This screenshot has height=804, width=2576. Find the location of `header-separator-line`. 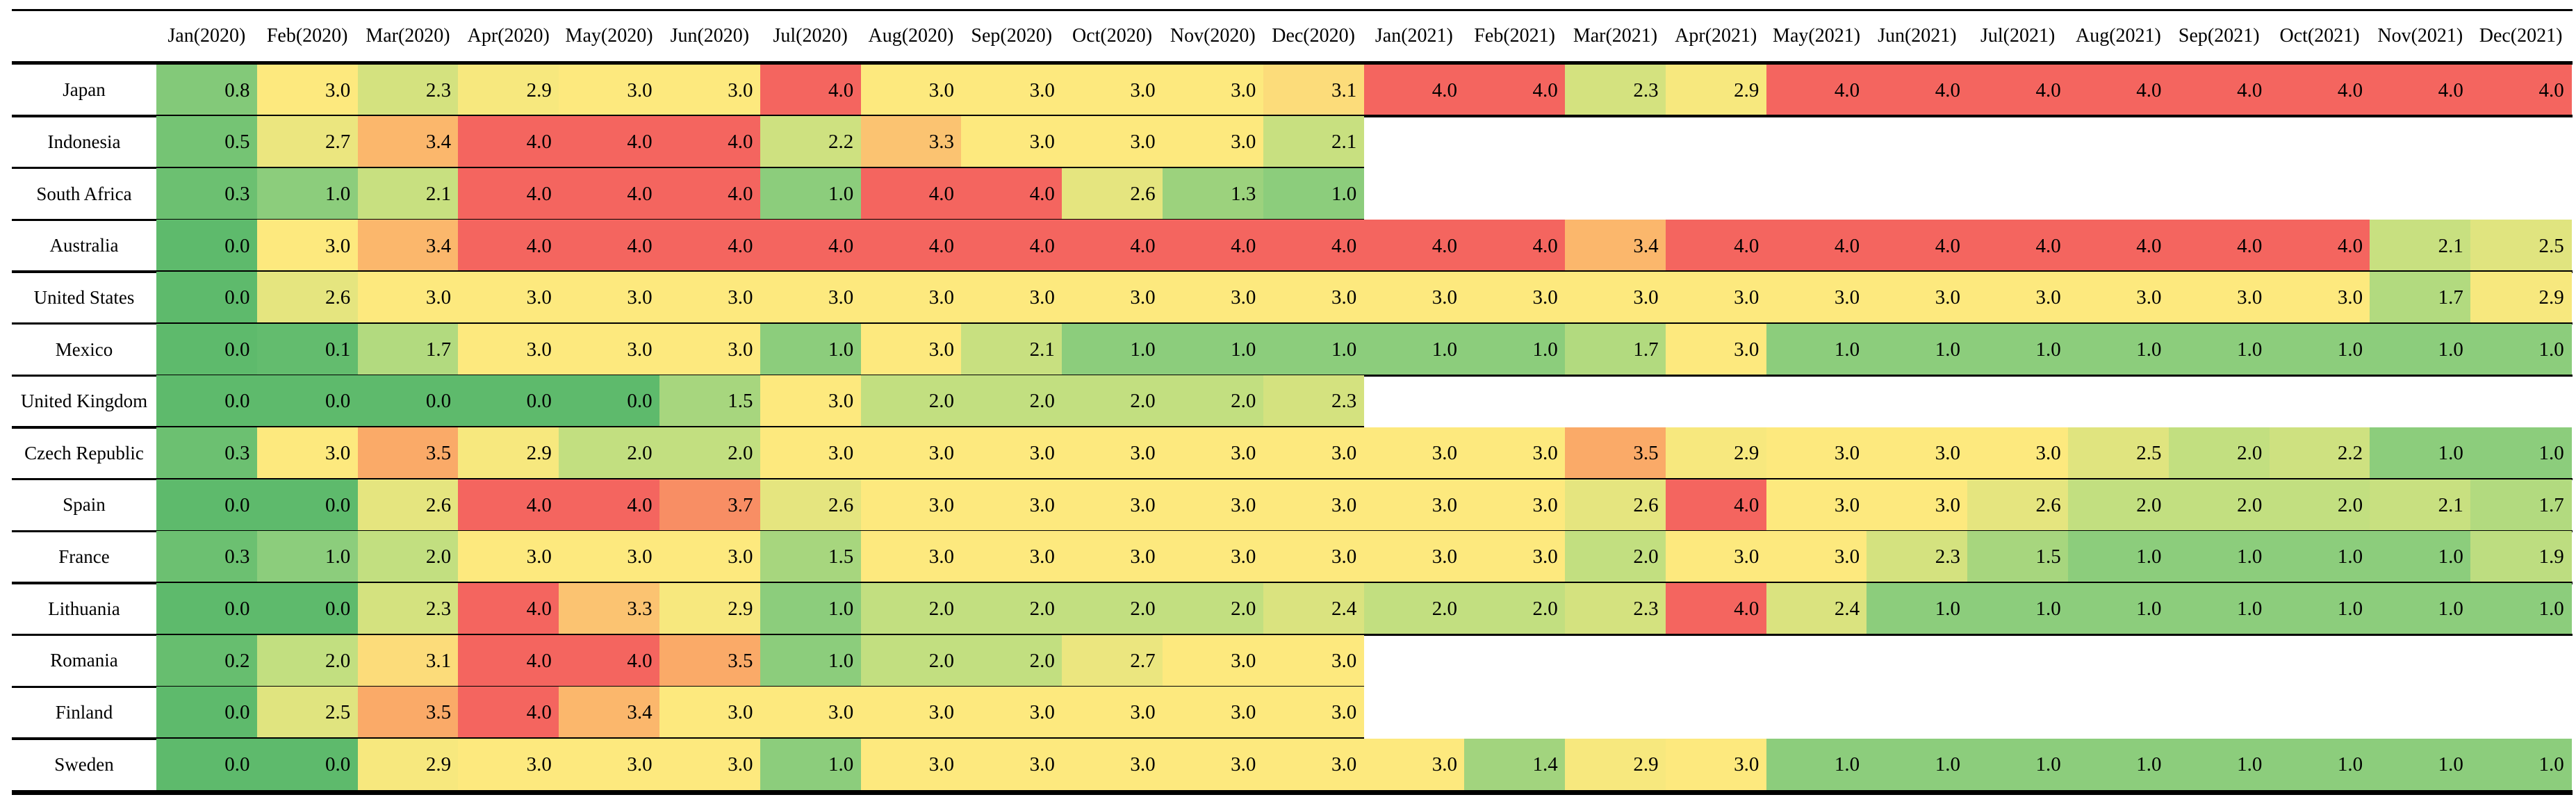

header-separator-line is located at coordinates (1292, 62).